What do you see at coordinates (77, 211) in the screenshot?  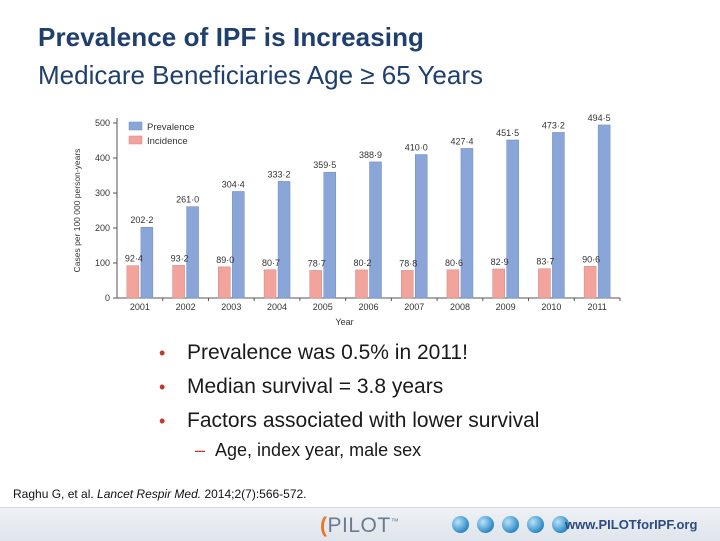 I see `y-axis-label: Cases per 100 000 person-years` at bounding box center [77, 211].